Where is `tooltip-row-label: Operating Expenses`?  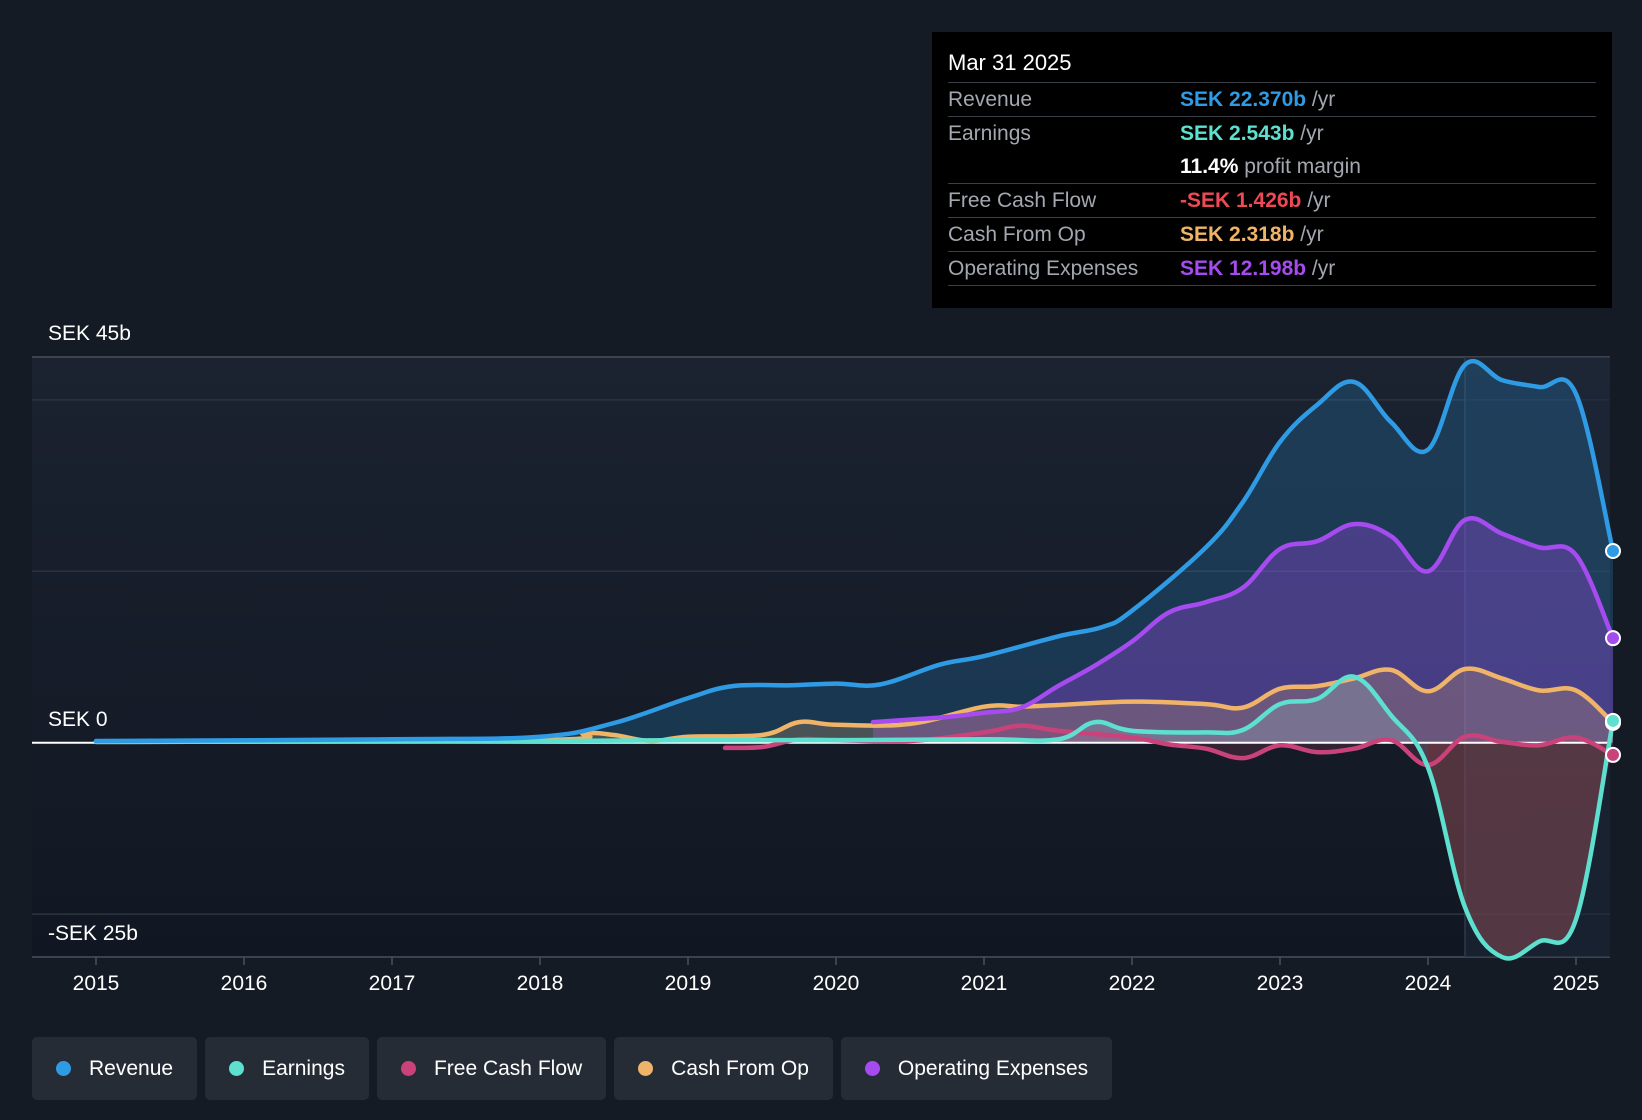
tooltip-row-label: Operating Expenses is located at coordinates (1043, 268).